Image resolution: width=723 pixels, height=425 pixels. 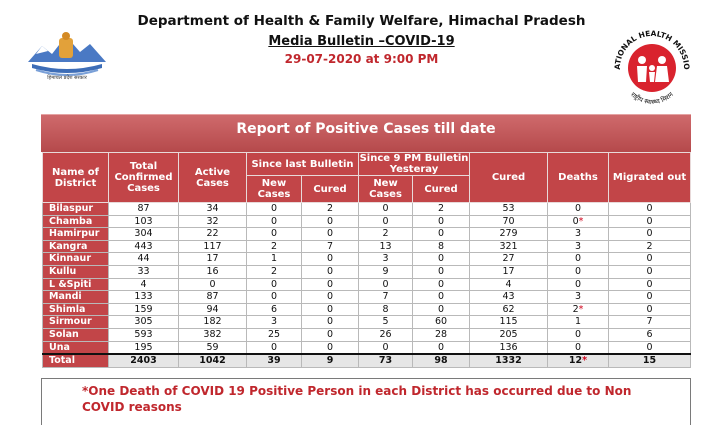 I want to click on cell-new1: 39, so click(x=274, y=360).